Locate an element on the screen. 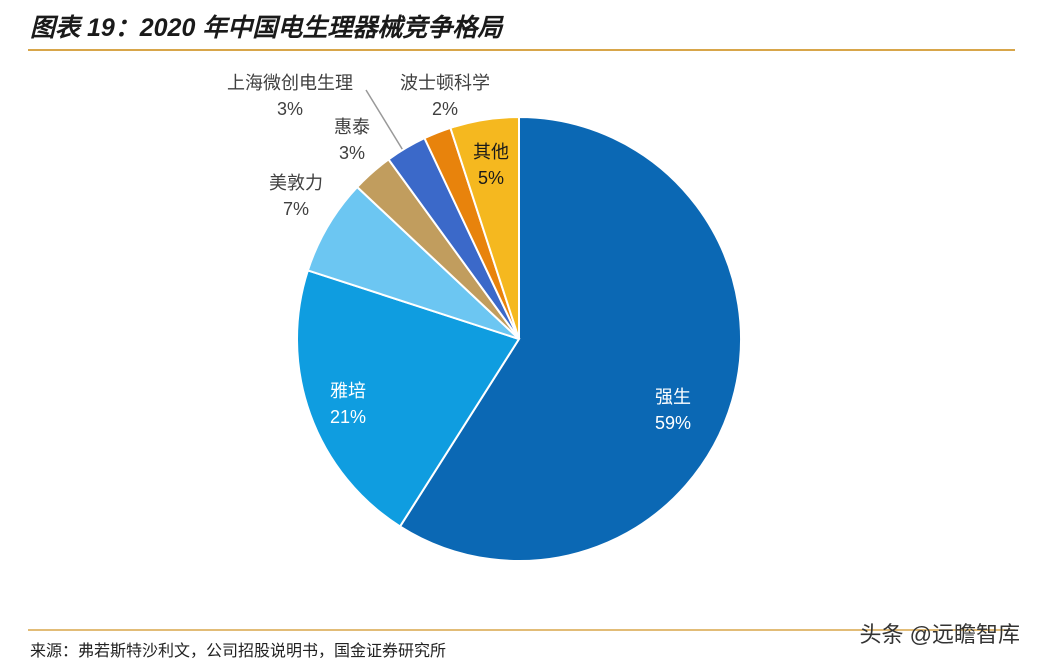  value-label: 21% is located at coordinates (348, 417).